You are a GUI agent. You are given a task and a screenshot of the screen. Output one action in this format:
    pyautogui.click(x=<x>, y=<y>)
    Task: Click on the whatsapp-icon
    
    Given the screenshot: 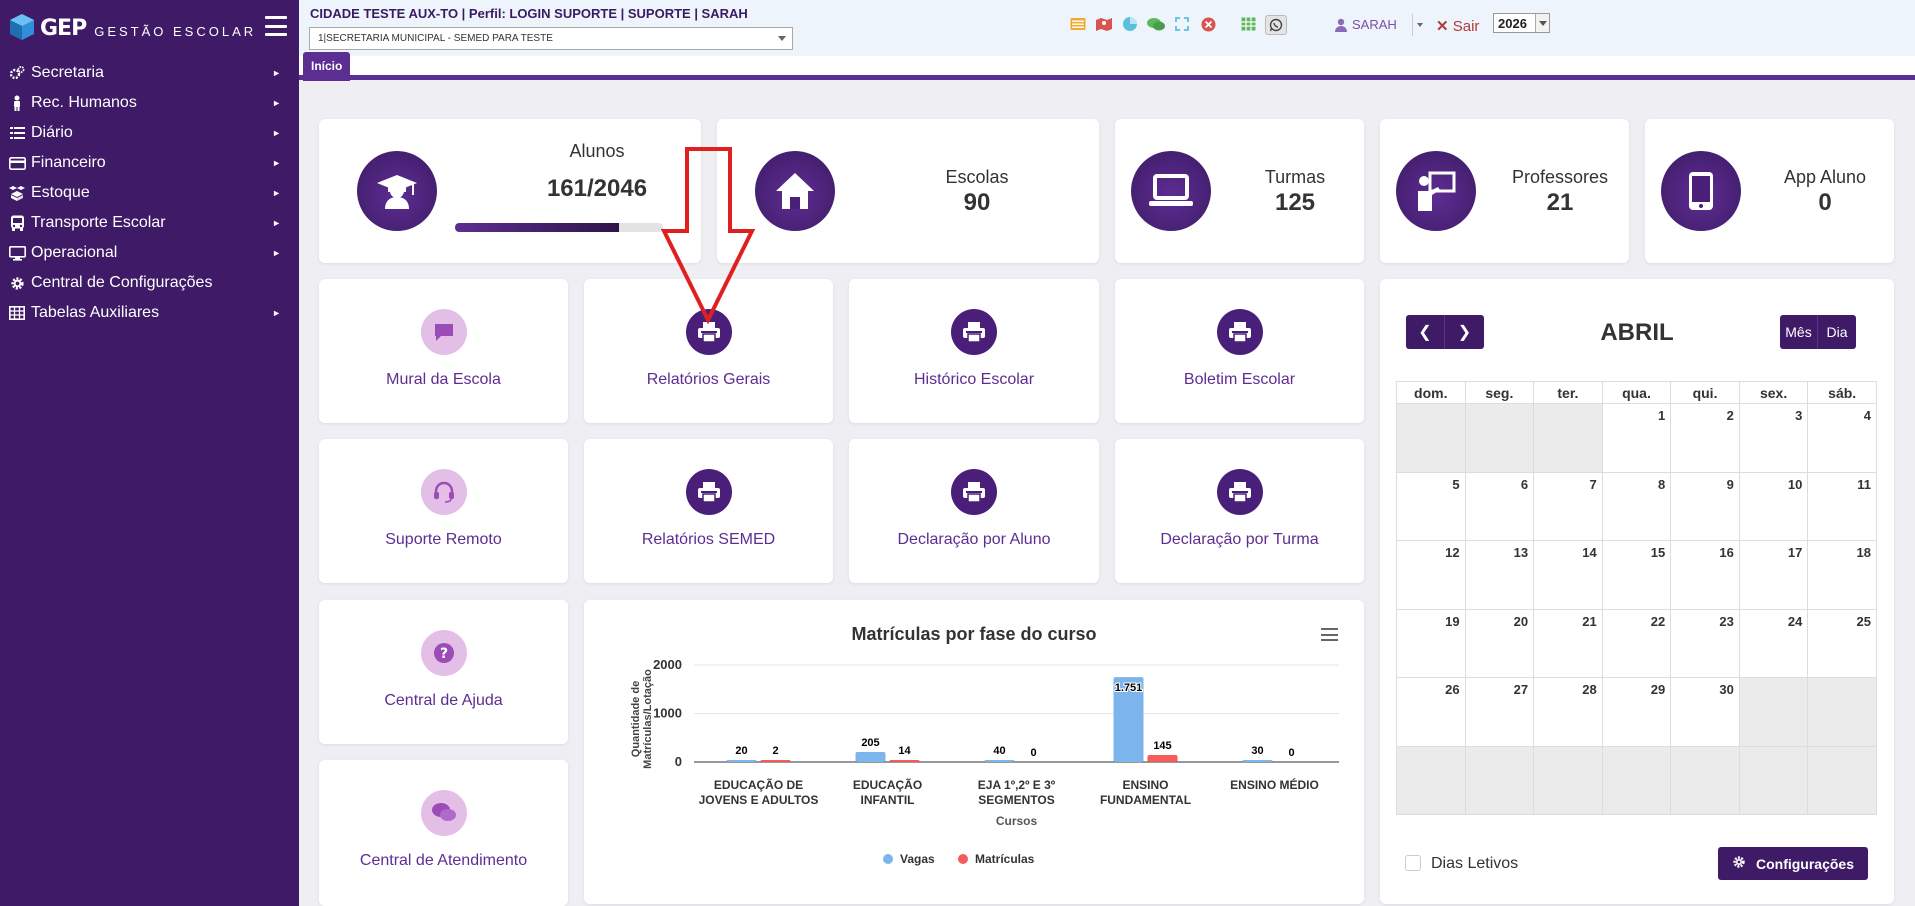 What is the action you would take?
    pyautogui.click(x=1276, y=25)
    